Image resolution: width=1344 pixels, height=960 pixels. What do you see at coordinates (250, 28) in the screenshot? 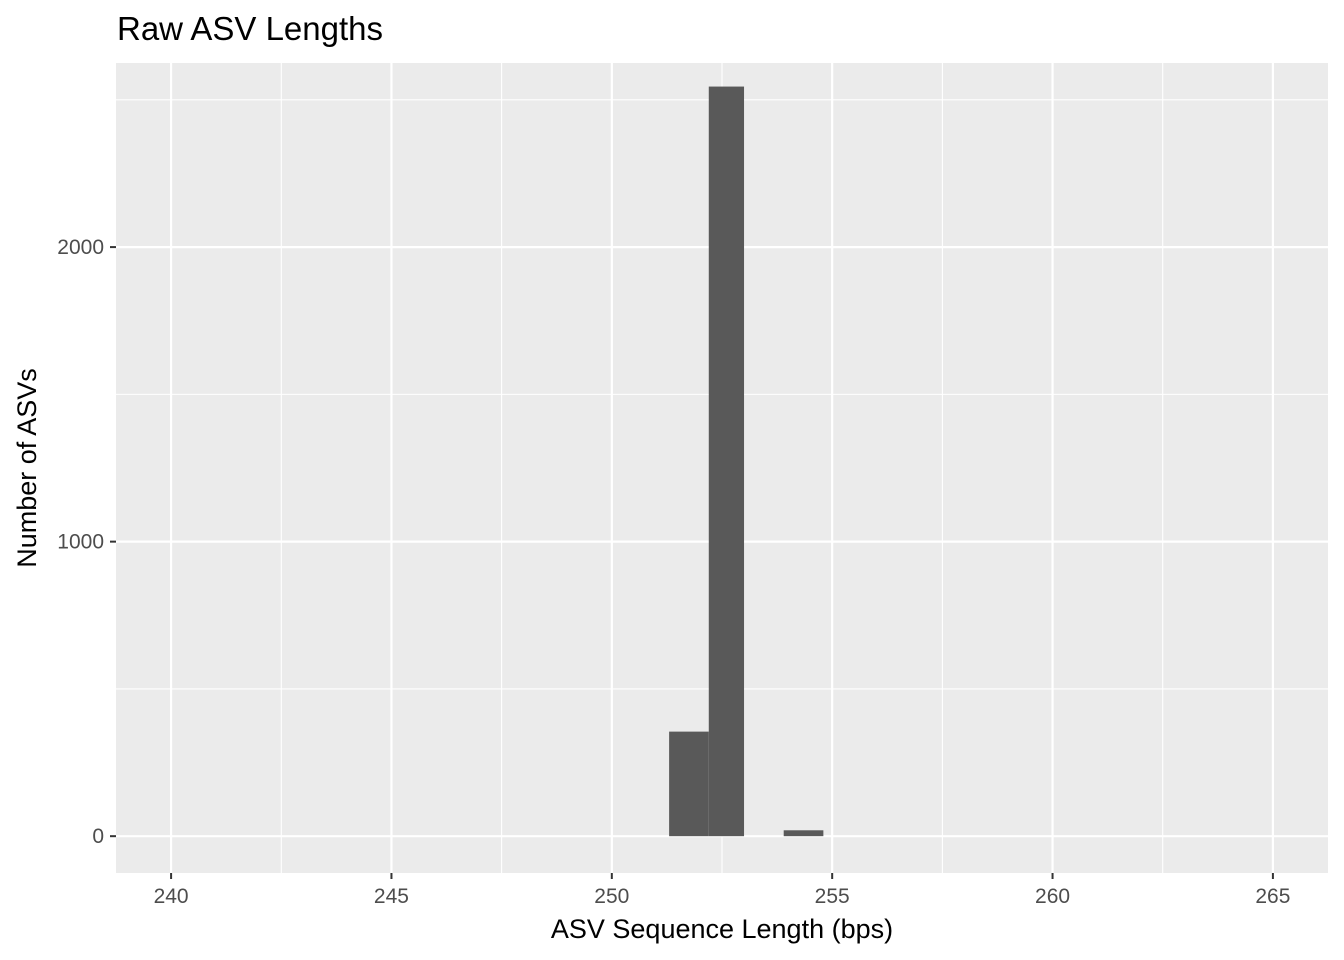
I see `chart-title: Raw ASV Lengths` at bounding box center [250, 28].